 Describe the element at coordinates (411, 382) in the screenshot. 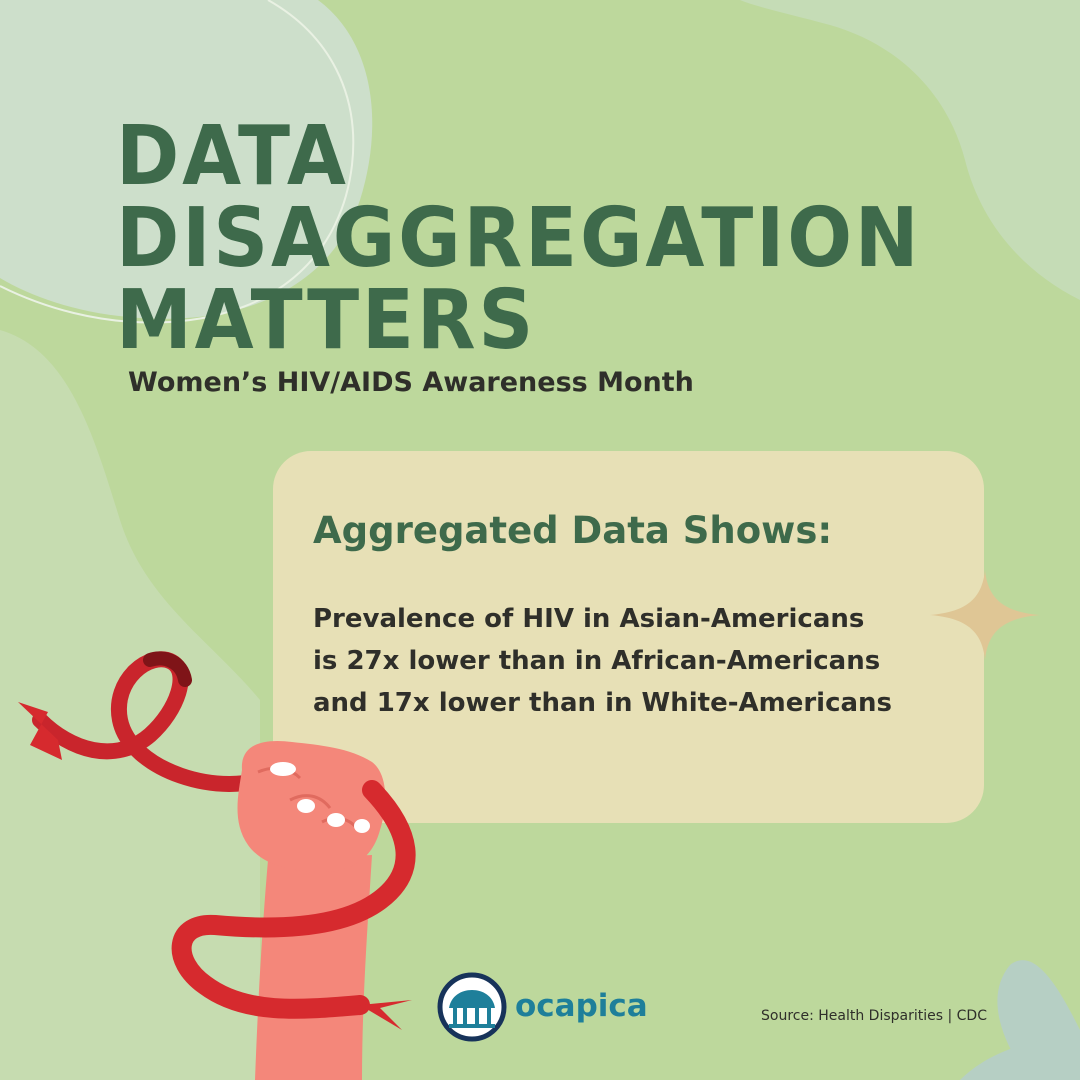

I see `subtitle: Women’s HIV/AIDS Awareness Month` at that location.